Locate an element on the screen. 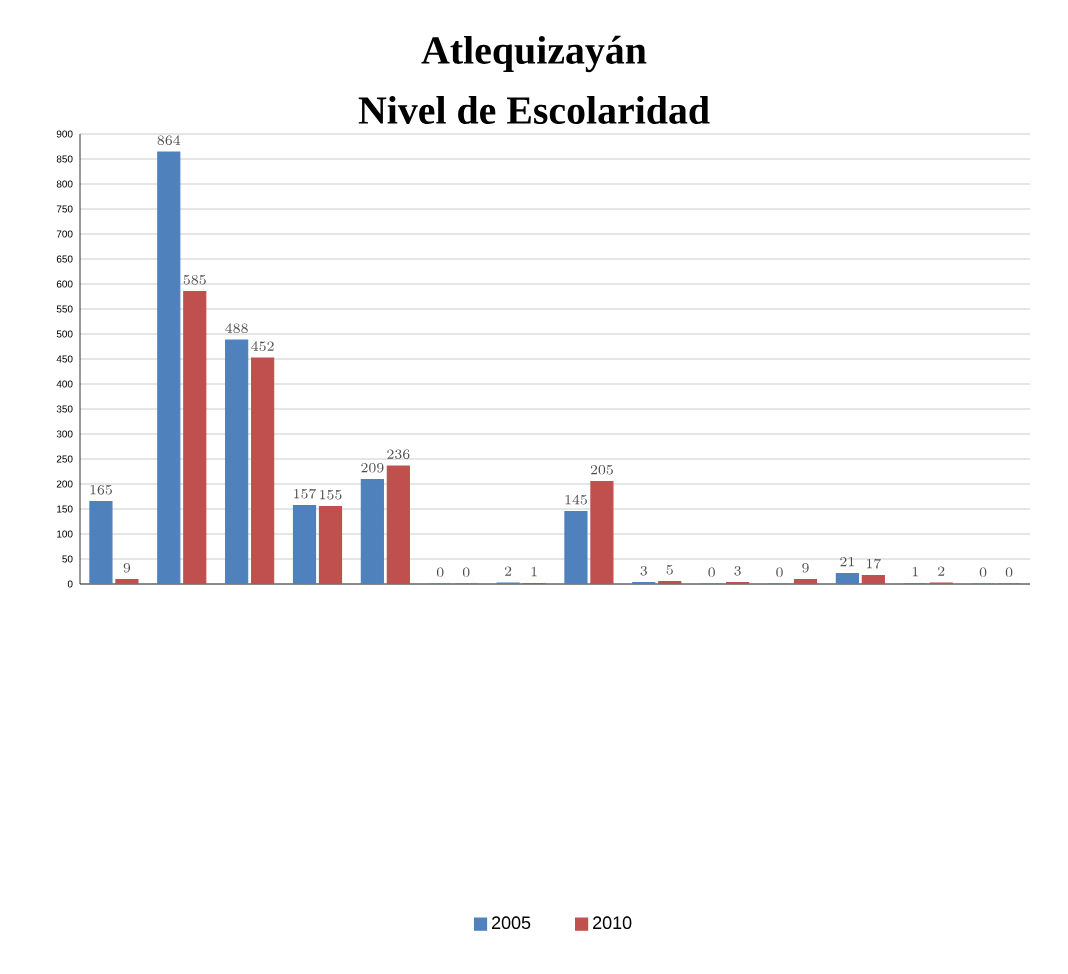 This screenshot has height=974, width=1068. chart-title: Atlequizayán is located at coordinates (534, 54).